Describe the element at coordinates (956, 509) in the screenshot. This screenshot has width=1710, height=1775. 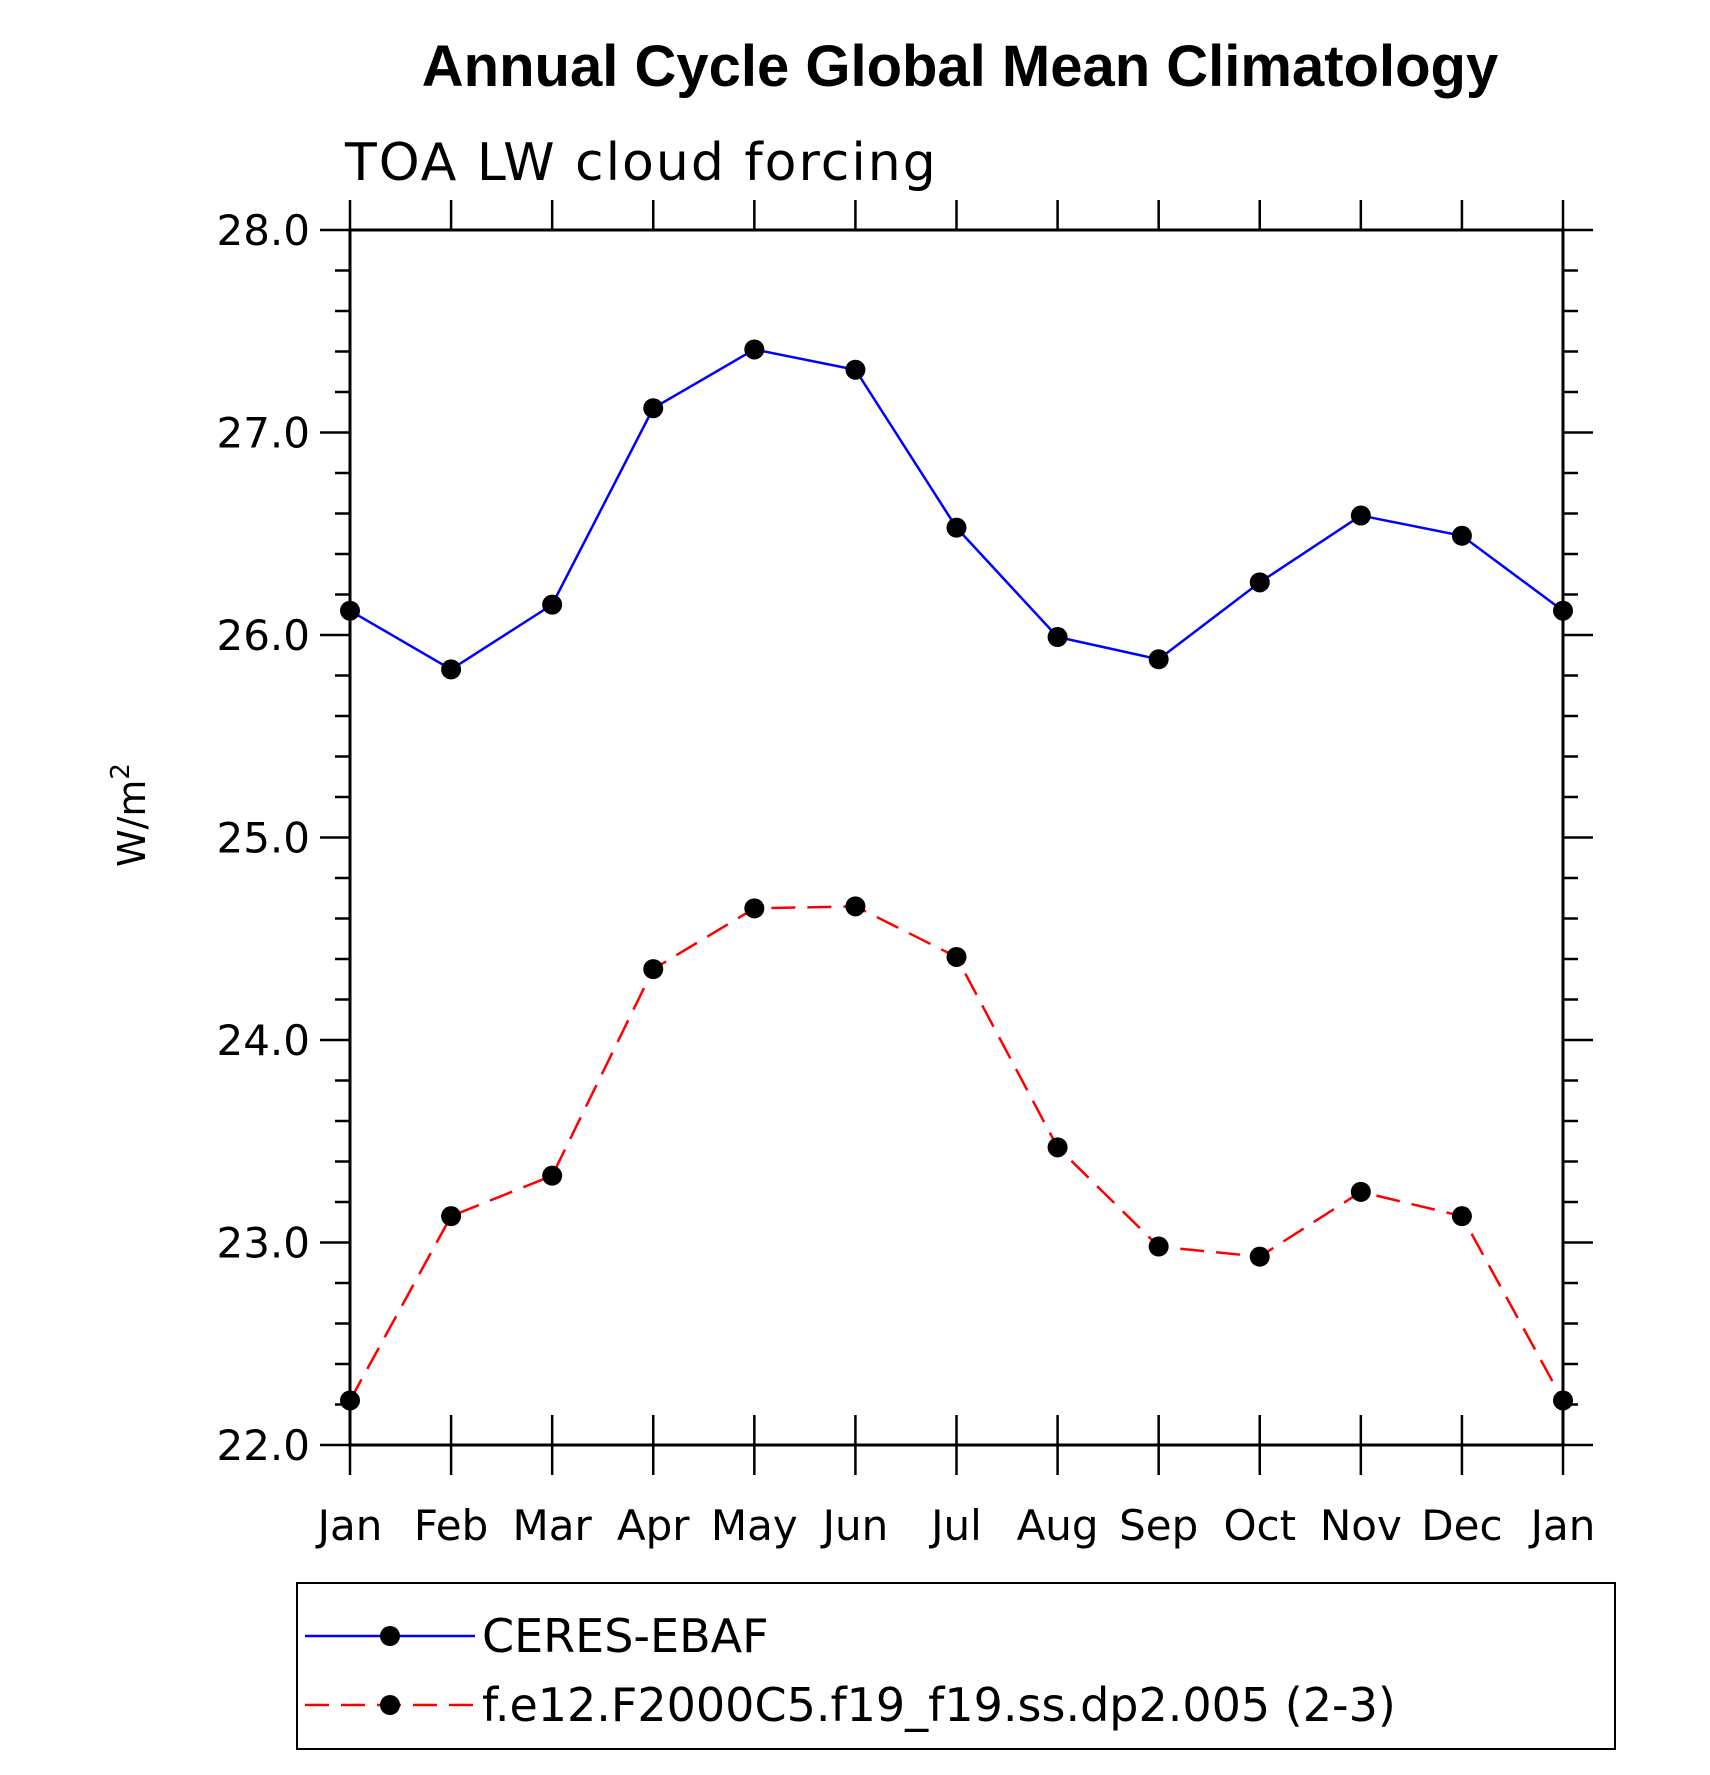
I see `series-line` at that location.